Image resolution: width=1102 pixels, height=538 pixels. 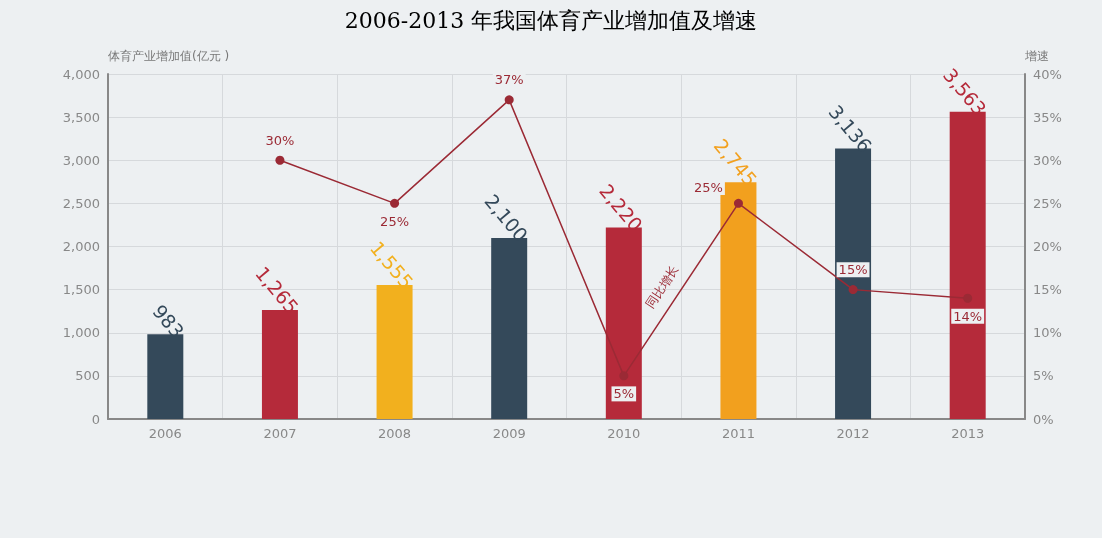 What do you see at coordinates (853, 270) in the screenshot?
I see `data-label: 15%` at bounding box center [853, 270].